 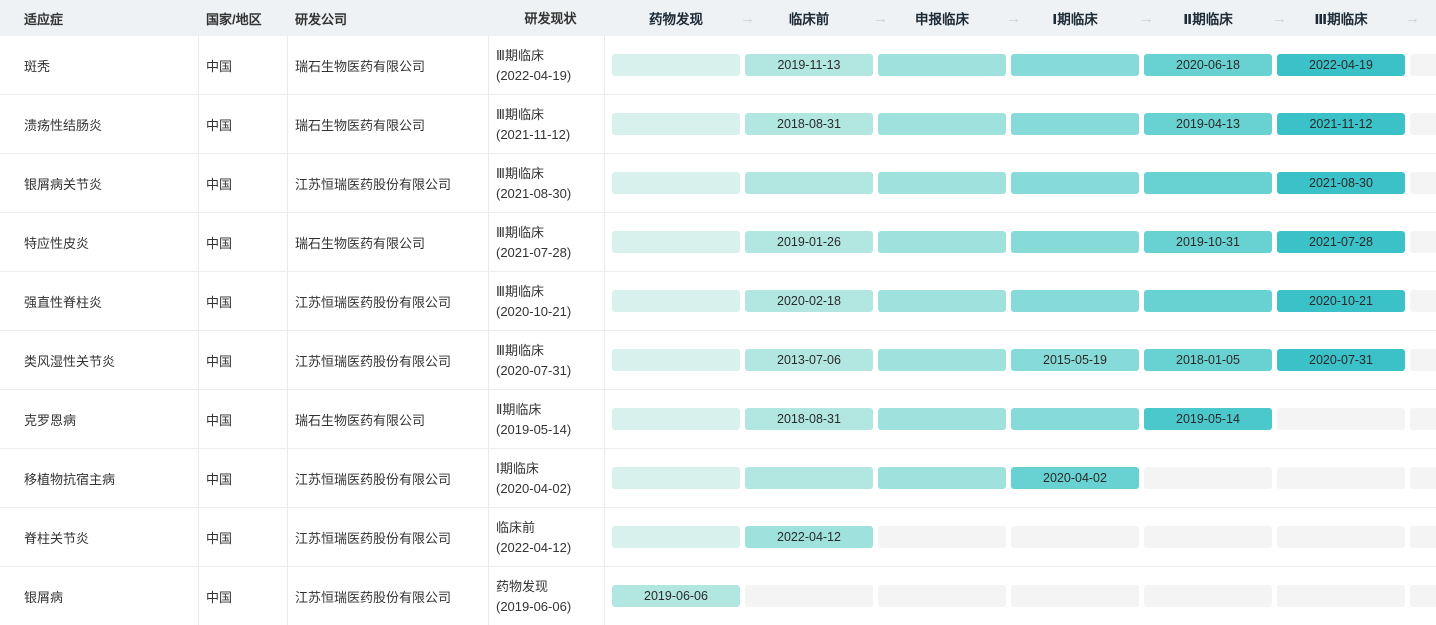 What do you see at coordinates (321, 19) in the screenshot?
I see `column-header-company: 研发公司` at bounding box center [321, 19].